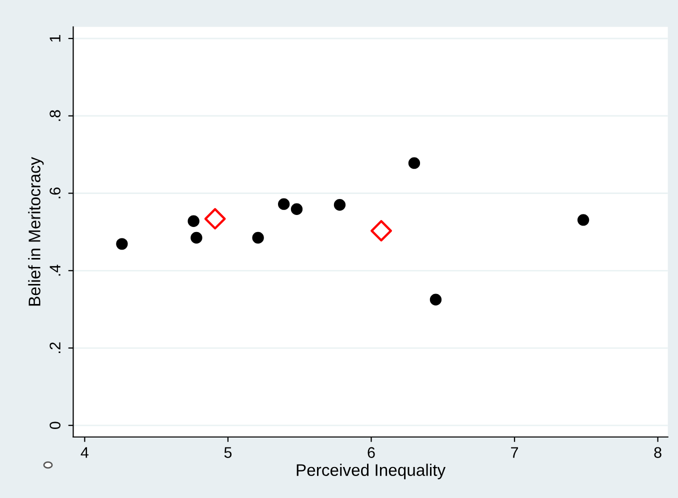 Image resolution: width=678 pixels, height=498 pixels. Describe the element at coordinates (514, 452) in the screenshot. I see `x-tick-label: 7` at that location.